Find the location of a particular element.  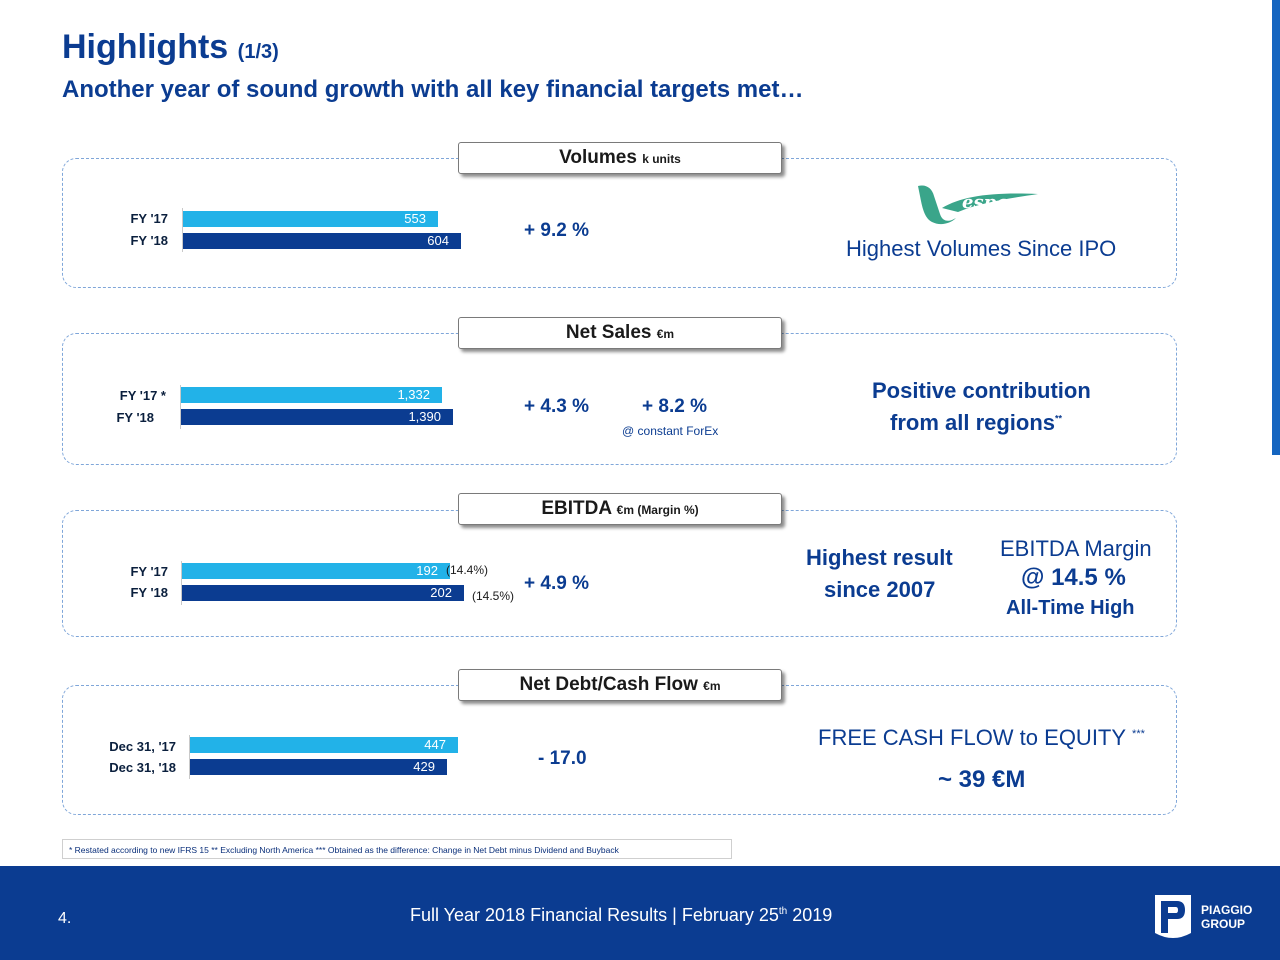

ebitda-tag: EBITDA €m (Margin %) is located at coordinates (620, 509).